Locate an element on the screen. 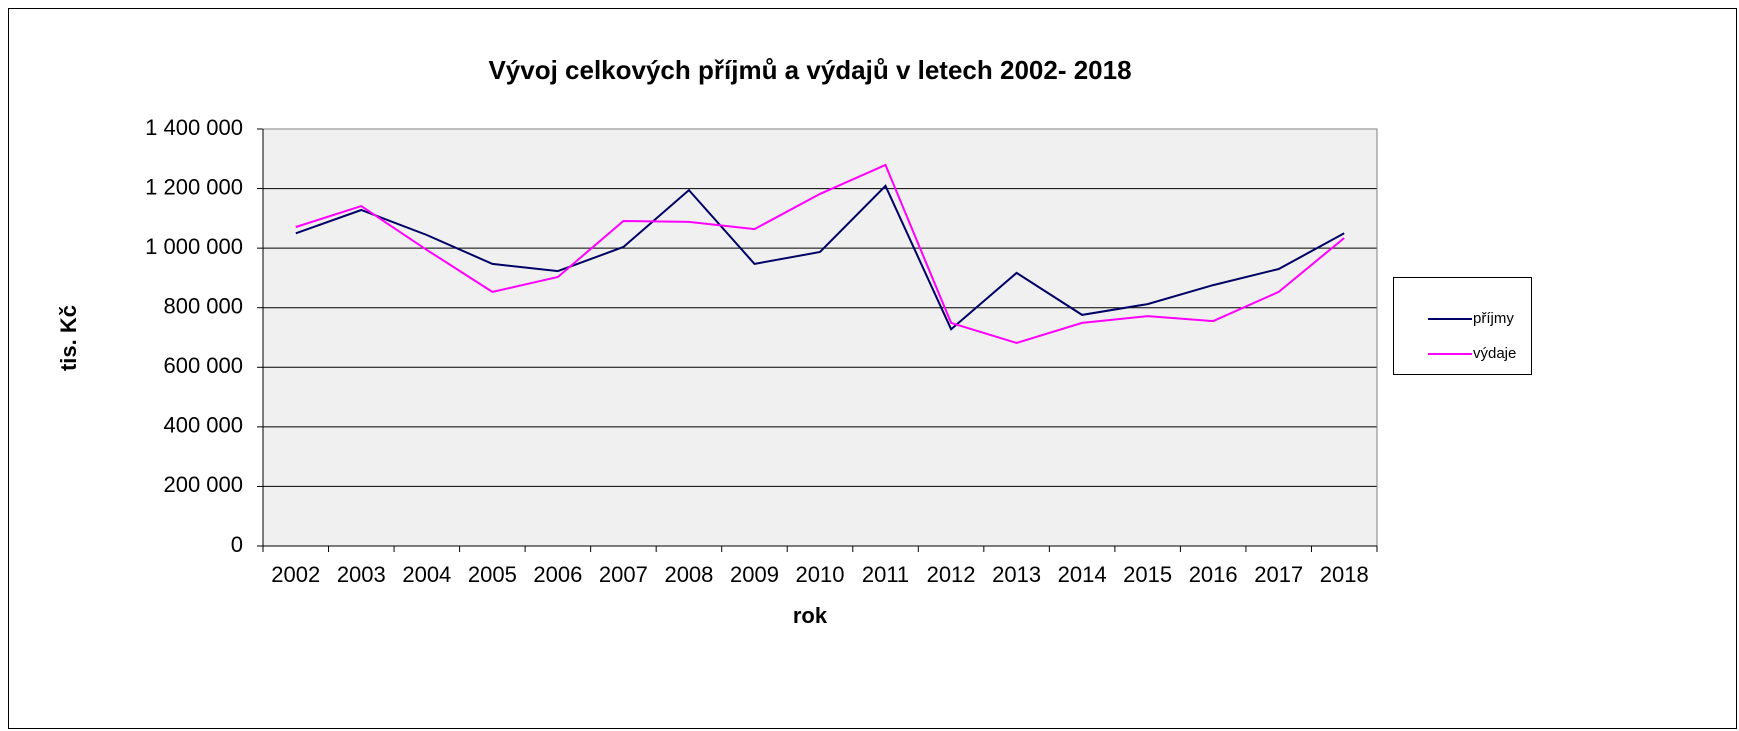 The width and height of the screenshot is (1739, 731). x-tick-label: 2017 is located at coordinates (1278, 574).